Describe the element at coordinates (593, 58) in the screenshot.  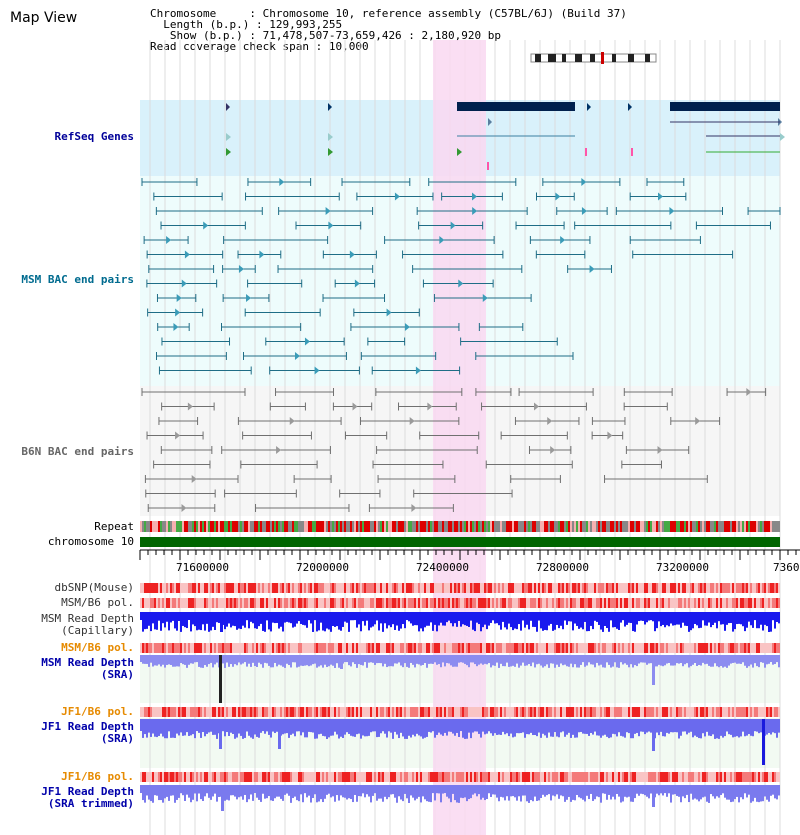
I see `chromosome-ideogram` at that location.